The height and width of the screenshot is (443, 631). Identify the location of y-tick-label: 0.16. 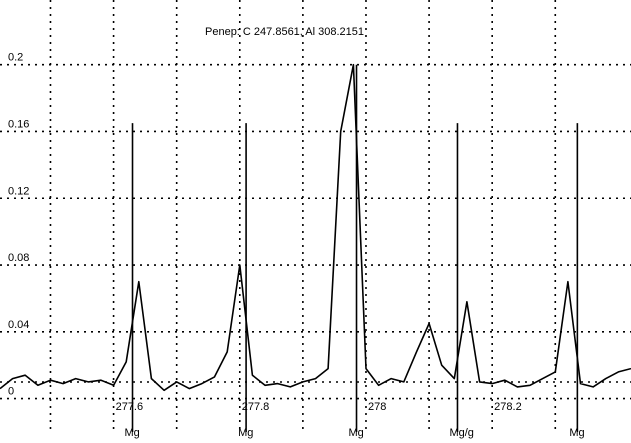
(18, 124).